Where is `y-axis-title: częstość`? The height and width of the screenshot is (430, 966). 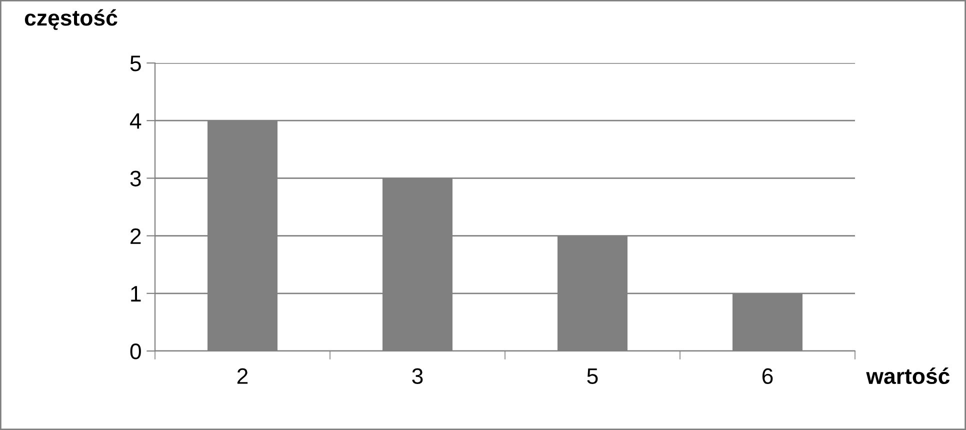
y-axis-title: częstość is located at coordinates (71, 19).